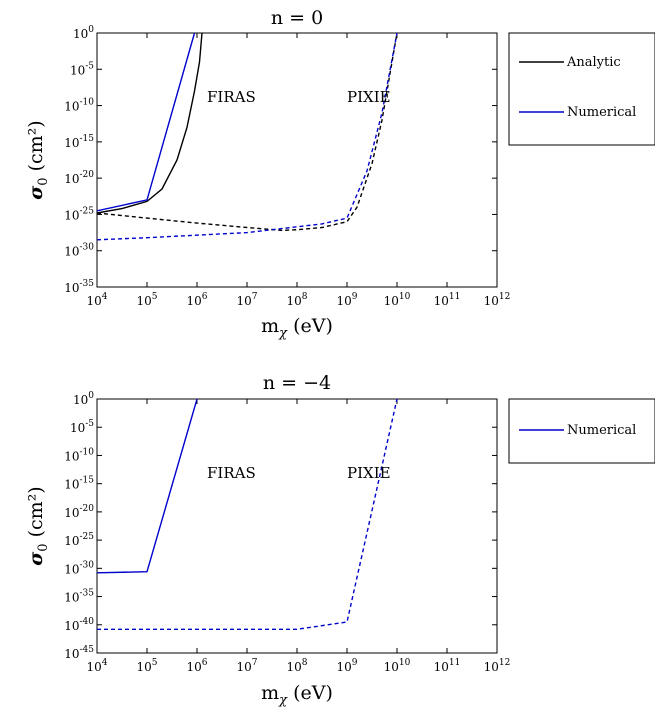 This screenshot has width=655, height=717. Describe the element at coordinates (79, 625) in the screenshot. I see `y-tick-label: 10⁻⁴⁰` at that location.